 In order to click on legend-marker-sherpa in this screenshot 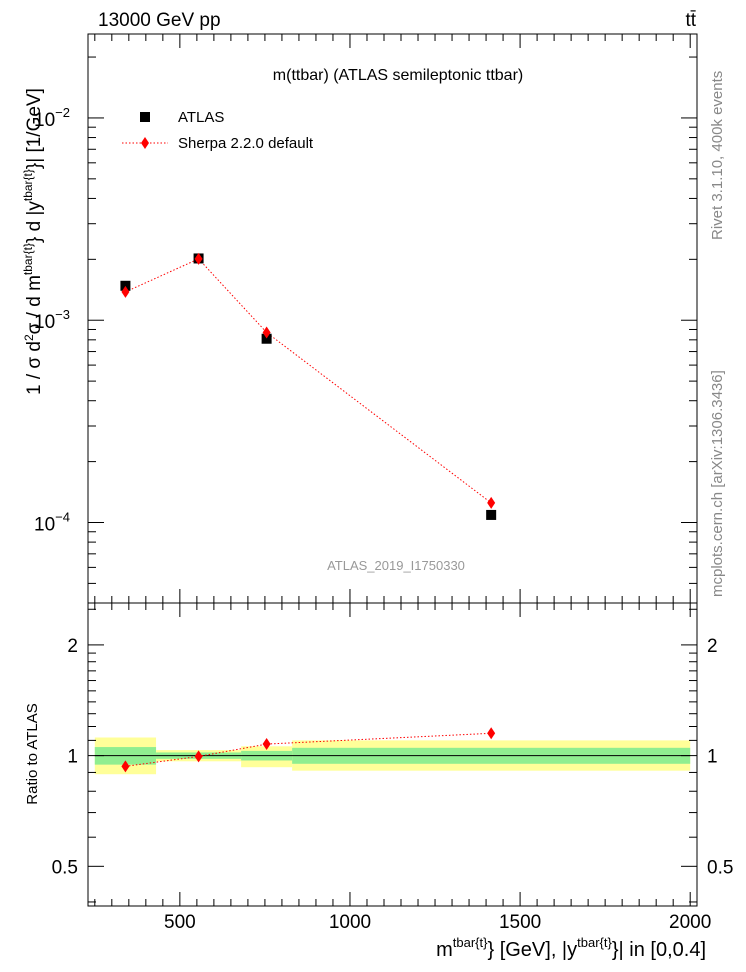, I will do `click(145, 143)`.